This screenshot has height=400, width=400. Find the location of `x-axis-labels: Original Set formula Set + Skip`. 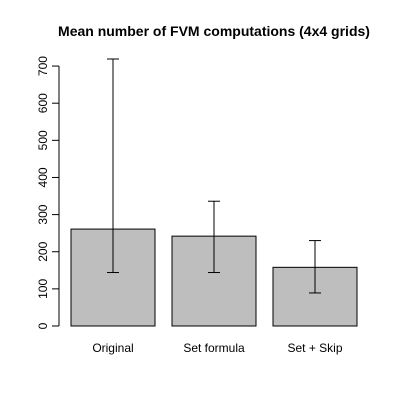

x-axis-labels: Original Set formula Set + Skip is located at coordinates (217, 348).